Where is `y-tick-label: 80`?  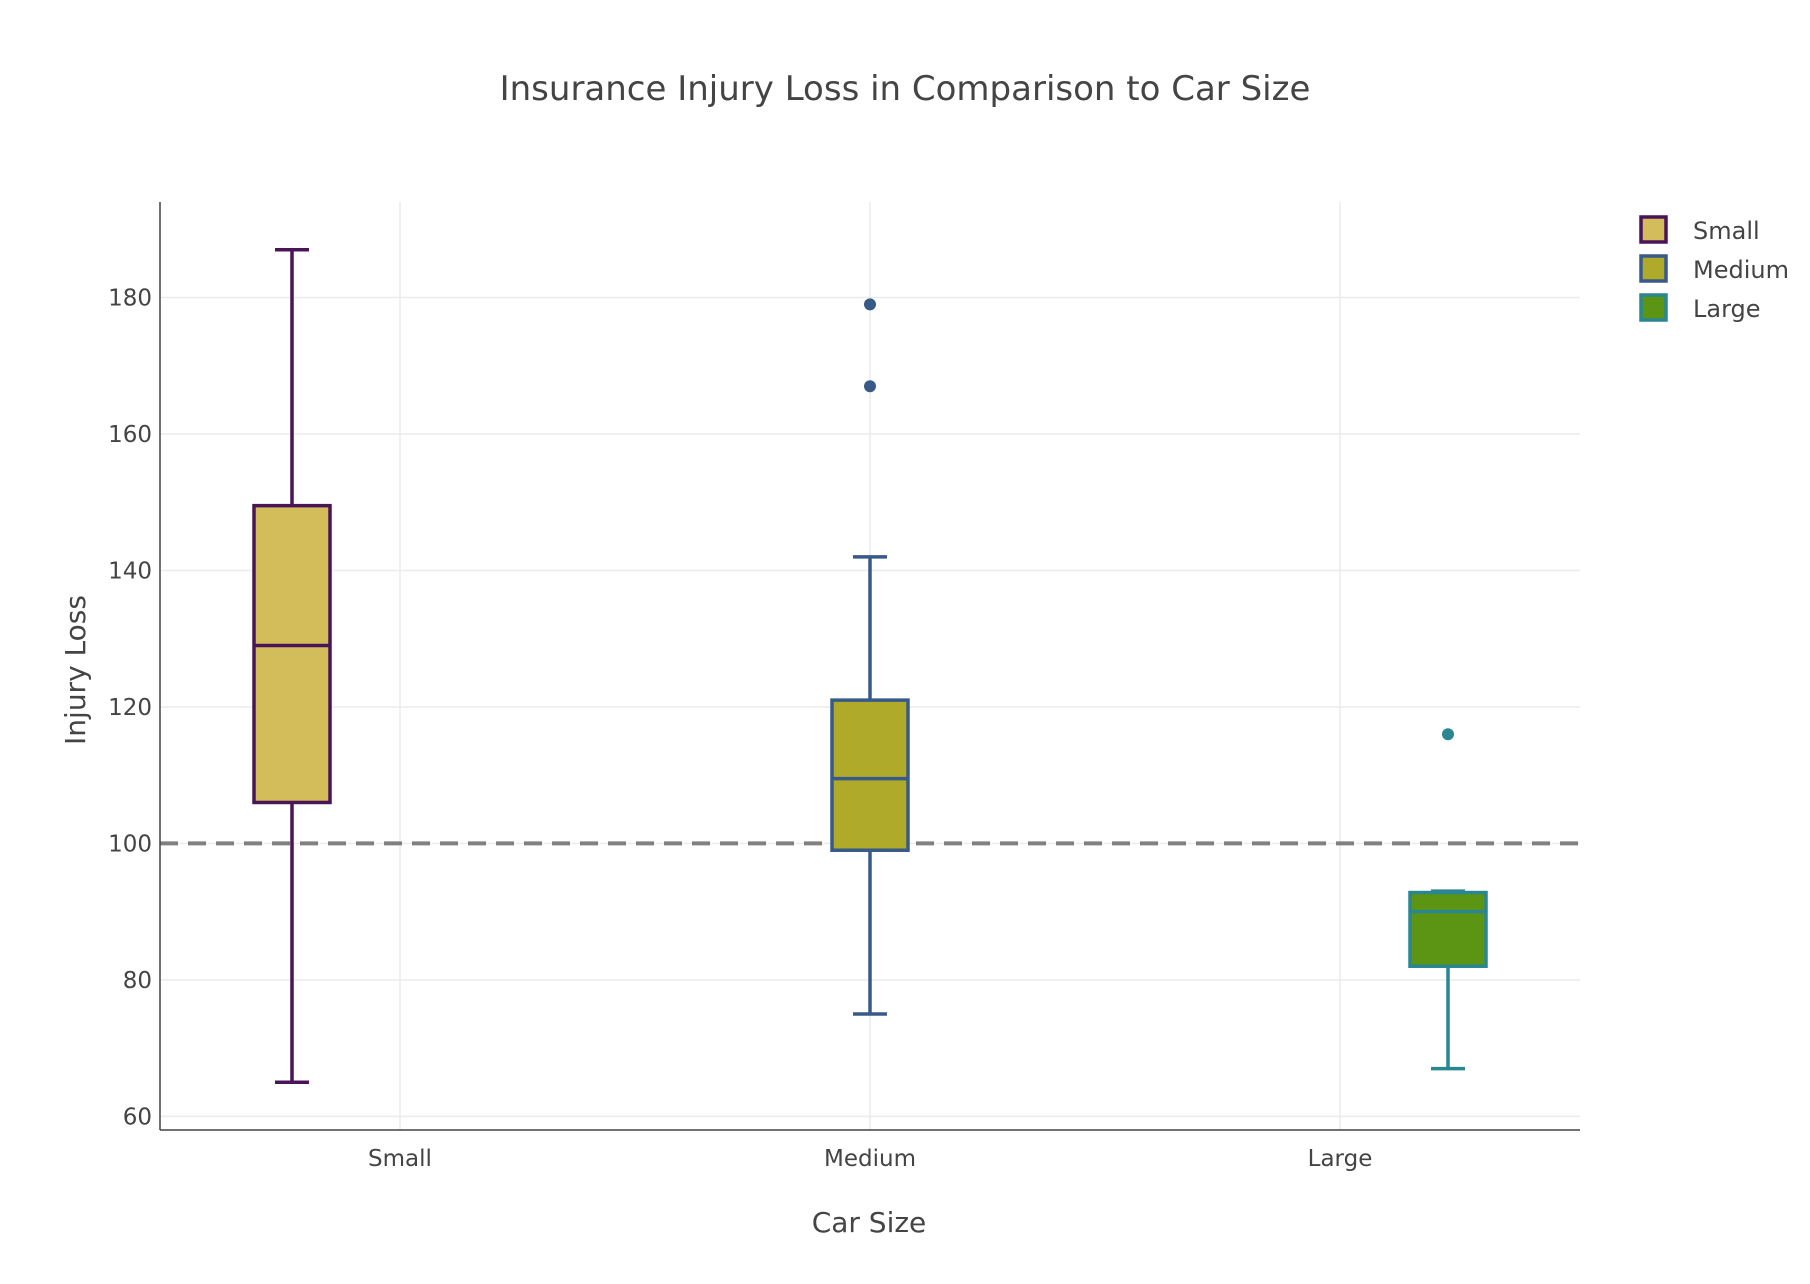 y-tick-label: 80 is located at coordinates (137, 981).